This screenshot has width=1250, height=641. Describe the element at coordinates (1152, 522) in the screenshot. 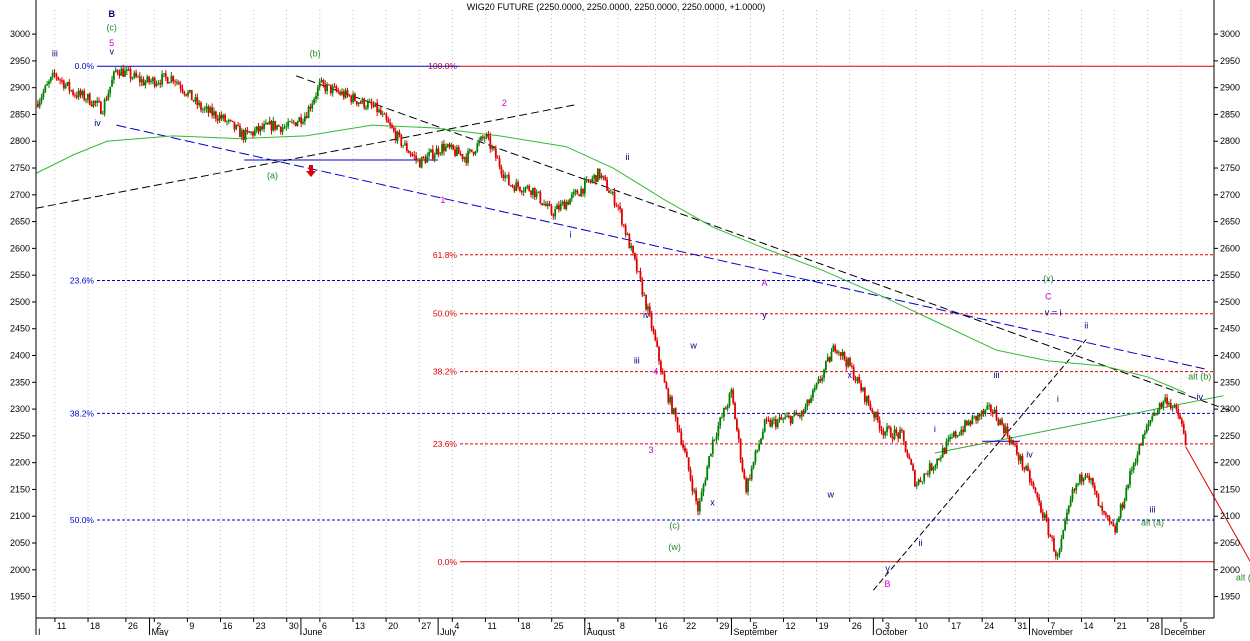

I see `wave-label: alt (a)` at that location.